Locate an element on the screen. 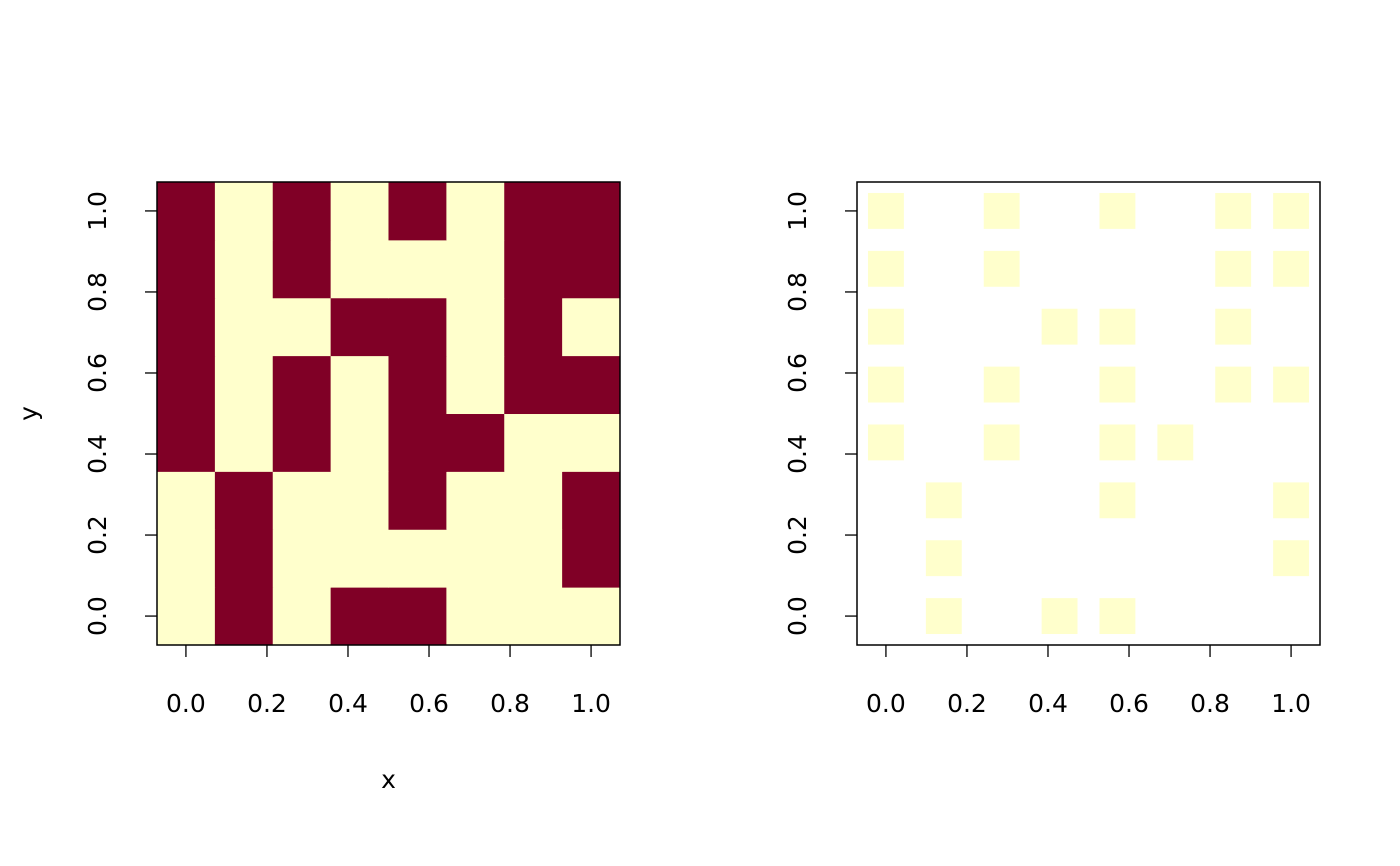 The width and height of the screenshot is (1400, 866). y-axis-label: y is located at coordinates (28, 413).